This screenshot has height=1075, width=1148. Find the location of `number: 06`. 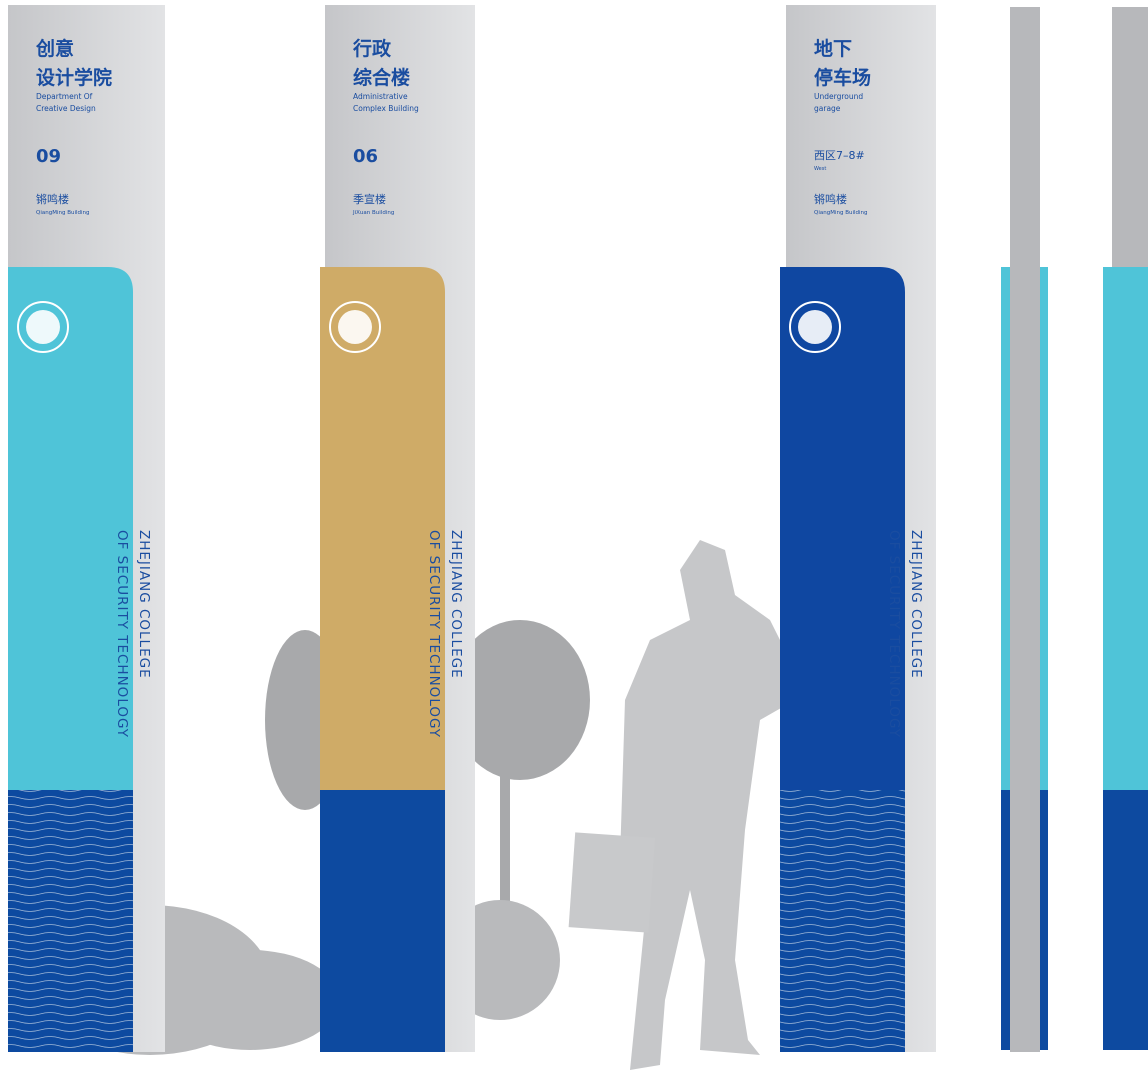

number: 06 is located at coordinates (365, 156).